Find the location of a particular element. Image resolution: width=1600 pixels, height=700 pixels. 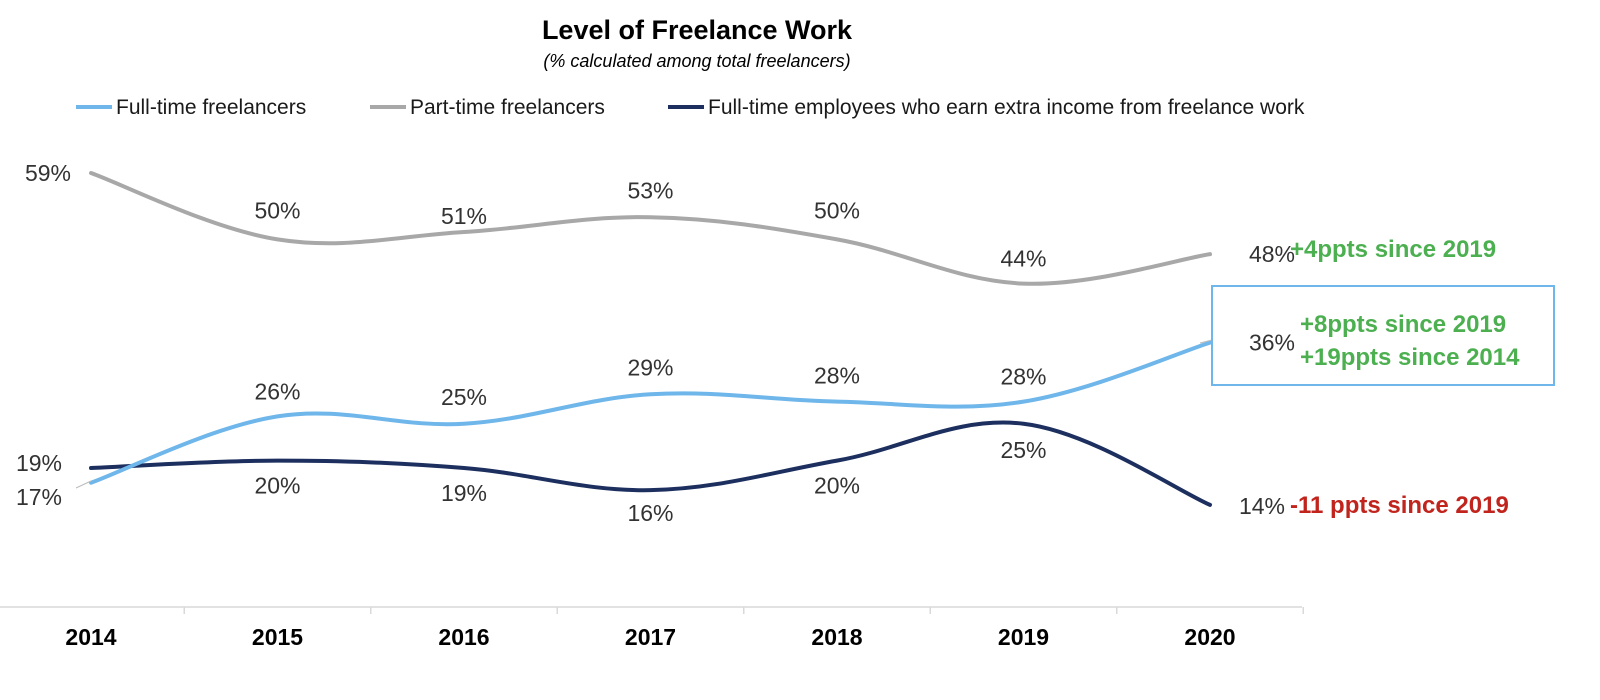

x-tick-label-2019: 2019 is located at coordinates (1023, 637).